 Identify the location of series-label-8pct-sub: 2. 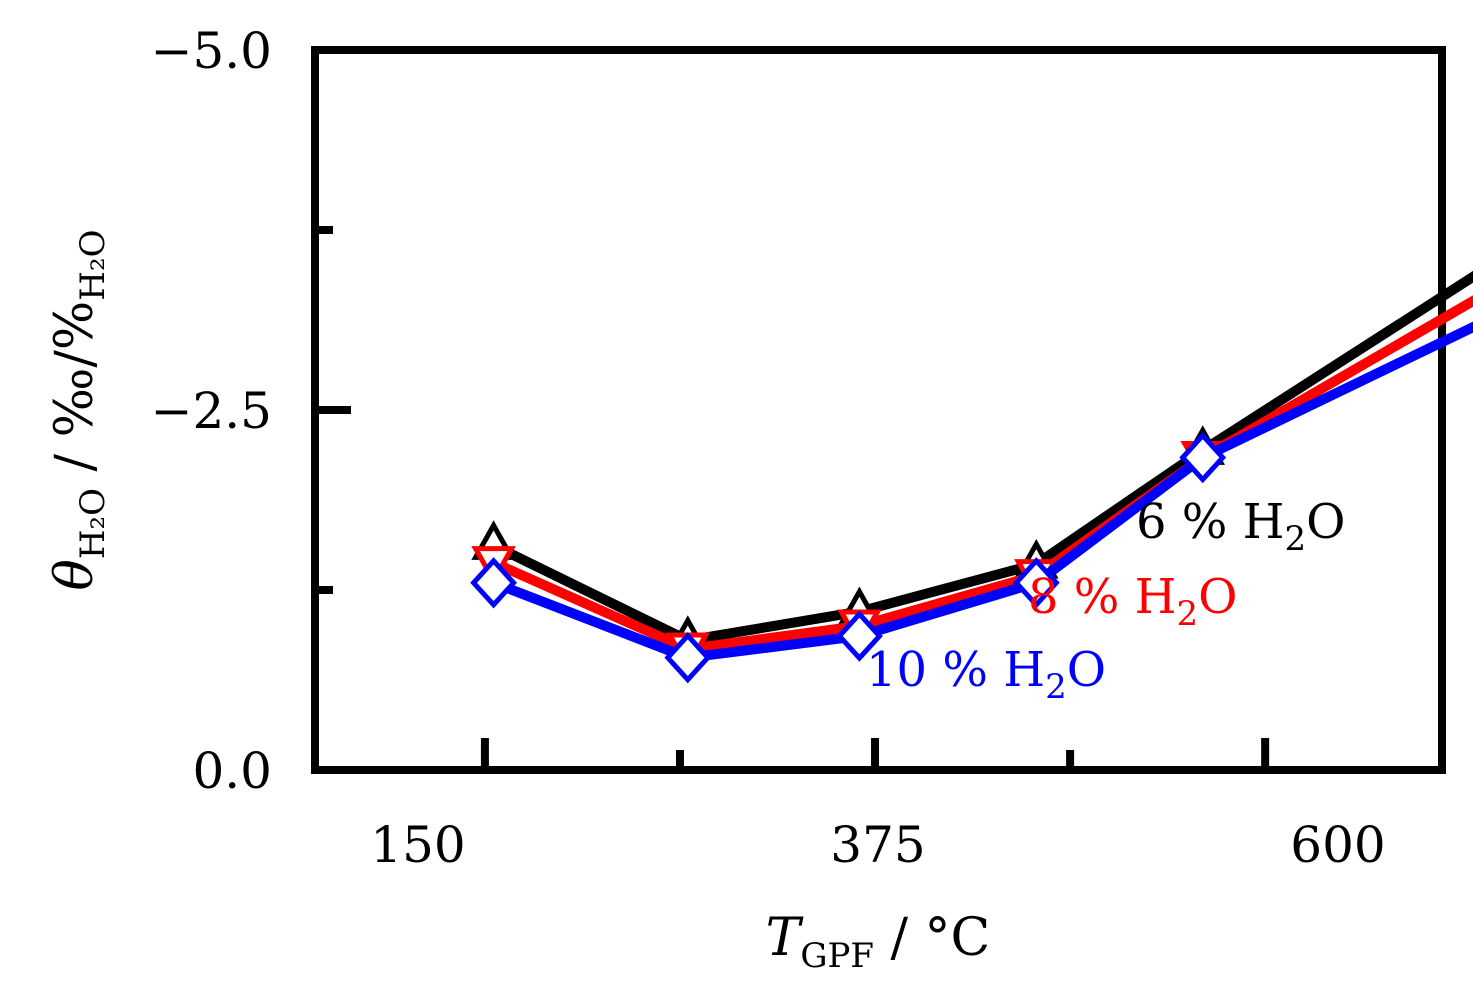
(1188, 614).